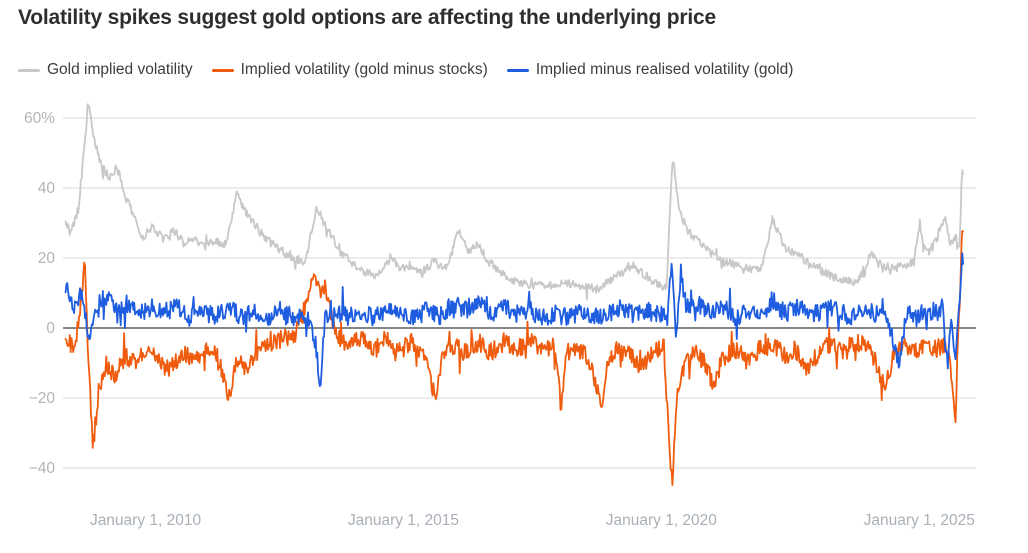 The height and width of the screenshot is (553, 1028). What do you see at coordinates (403, 520) in the screenshot?
I see `x-tick-label: January 1, 2015` at bounding box center [403, 520].